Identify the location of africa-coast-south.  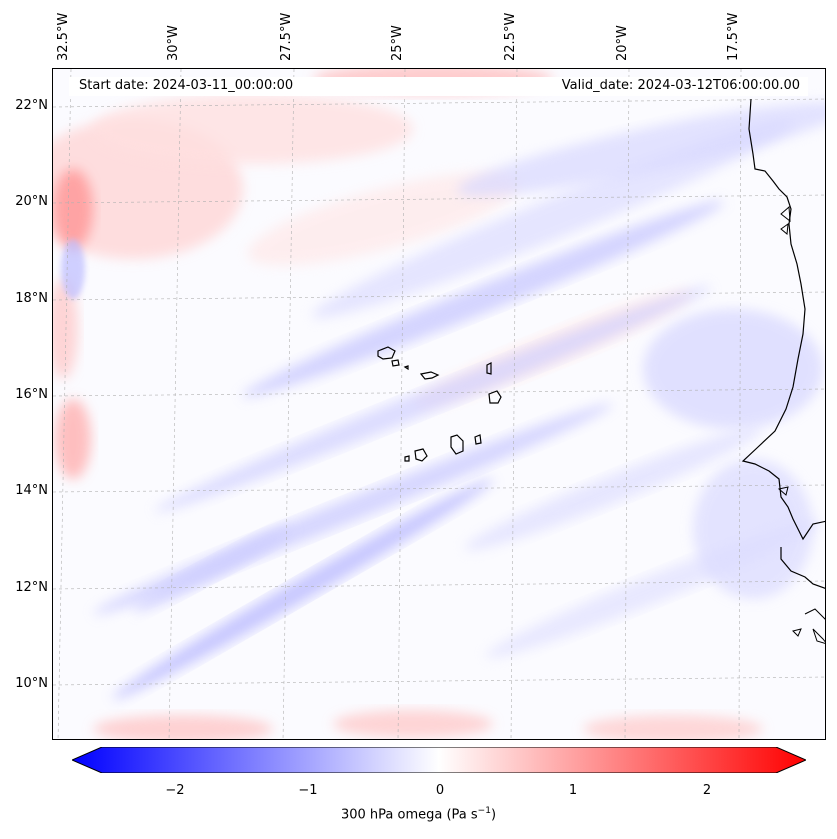
(802, 568).